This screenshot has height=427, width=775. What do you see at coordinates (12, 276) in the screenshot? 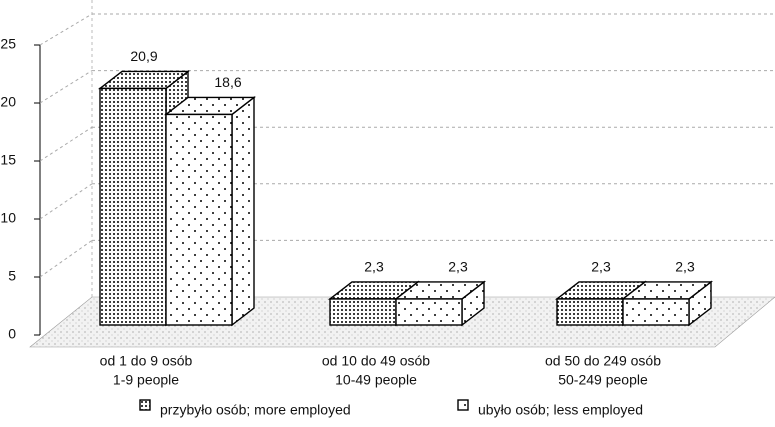
I see `y-tick-label: 5` at bounding box center [12, 276].